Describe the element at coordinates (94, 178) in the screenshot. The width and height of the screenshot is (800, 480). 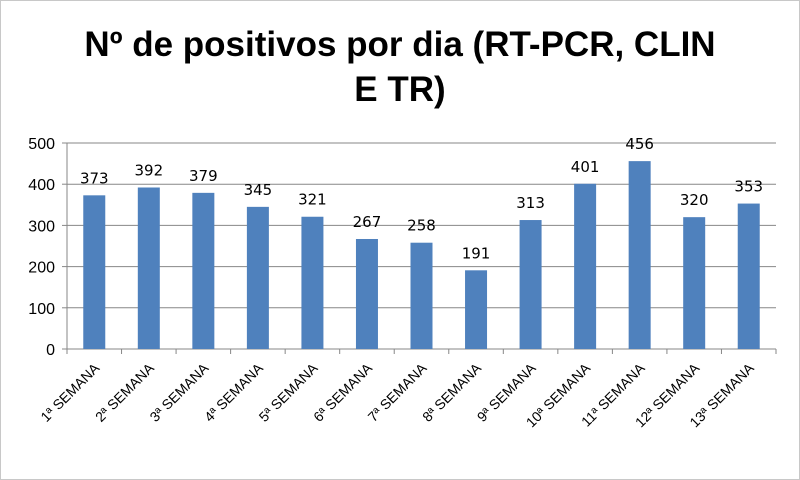
I see `data-label-1: 373` at that location.